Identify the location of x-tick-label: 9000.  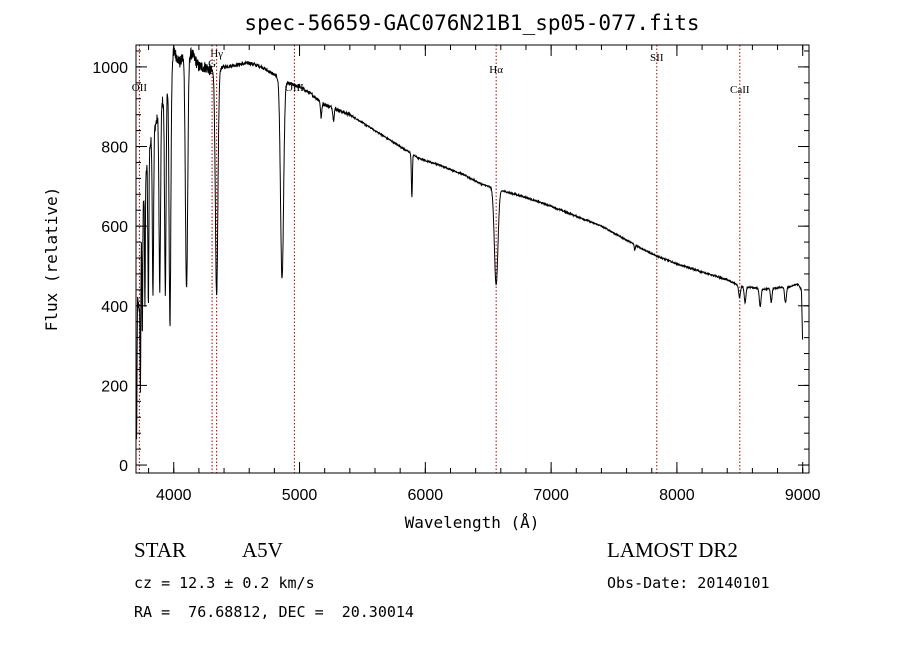
(803, 495).